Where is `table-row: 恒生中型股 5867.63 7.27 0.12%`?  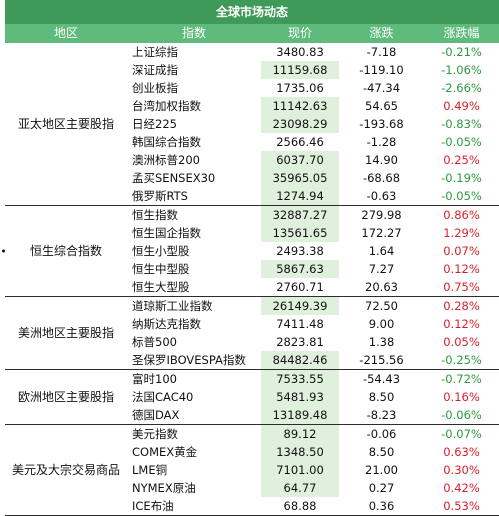
table-row: 恒生中型股 5867.63 7.27 0.12% is located at coordinates (252, 269).